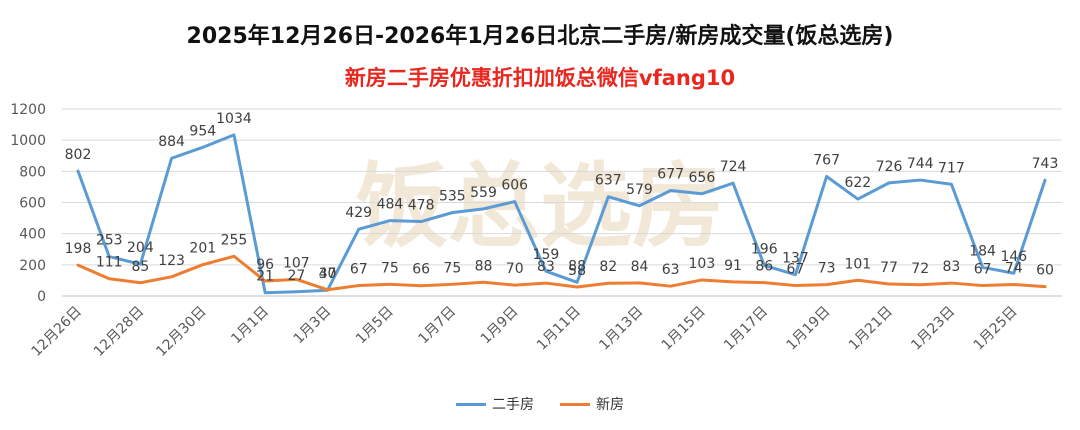 The image size is (1080, 430). I want to click on data-label: 91, so click(733, 266).